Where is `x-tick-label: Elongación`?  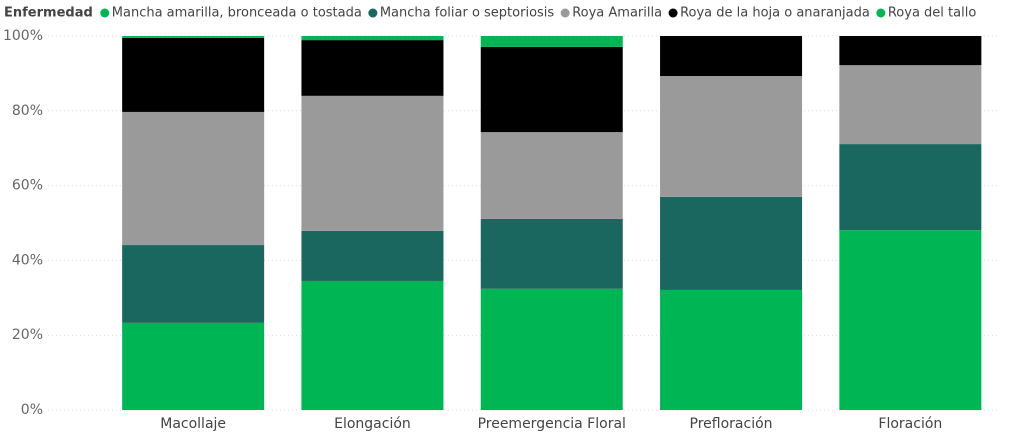 x-tick-label: Elongación is located at coordinates (372, 424).